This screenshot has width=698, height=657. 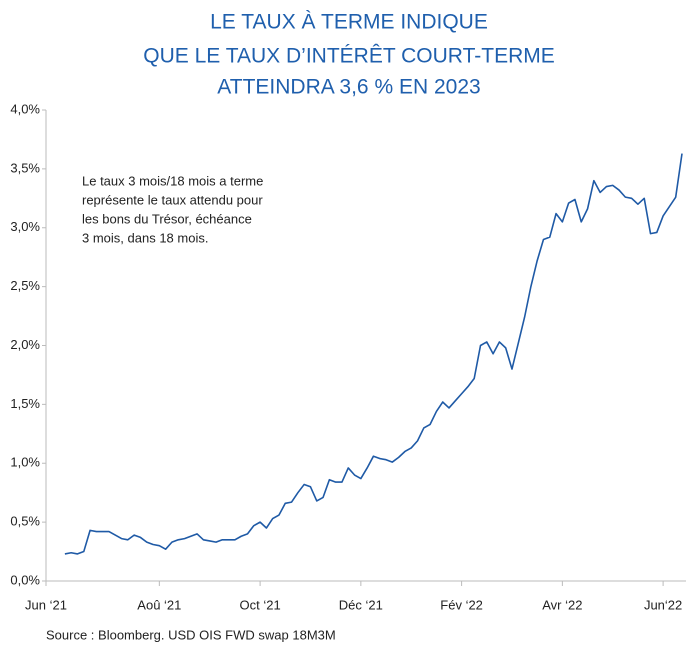 What do you see at coordinates (172, 199) in the screenshot?
I see `annotation: représente le taux attendu pour` at bounding box center [172, 199].